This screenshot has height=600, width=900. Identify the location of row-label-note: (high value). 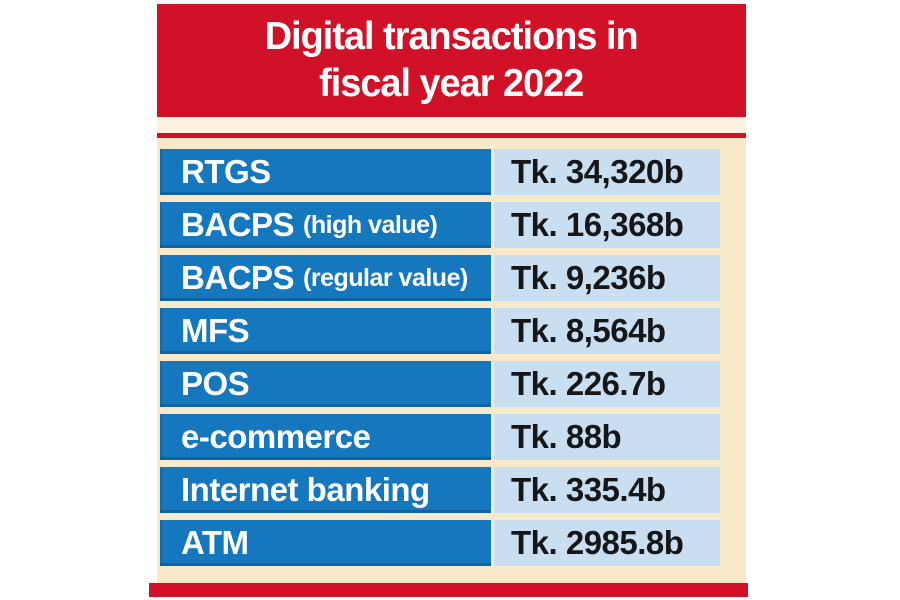
(370, 224).